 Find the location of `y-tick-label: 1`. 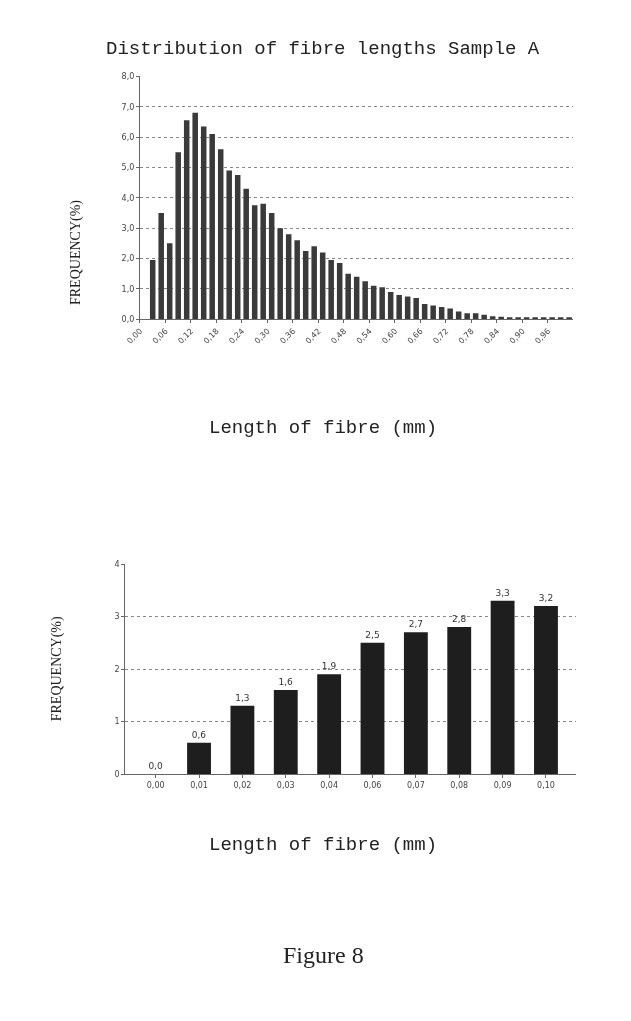

y-tick-label: 1 is located at coordinates (117, 722).